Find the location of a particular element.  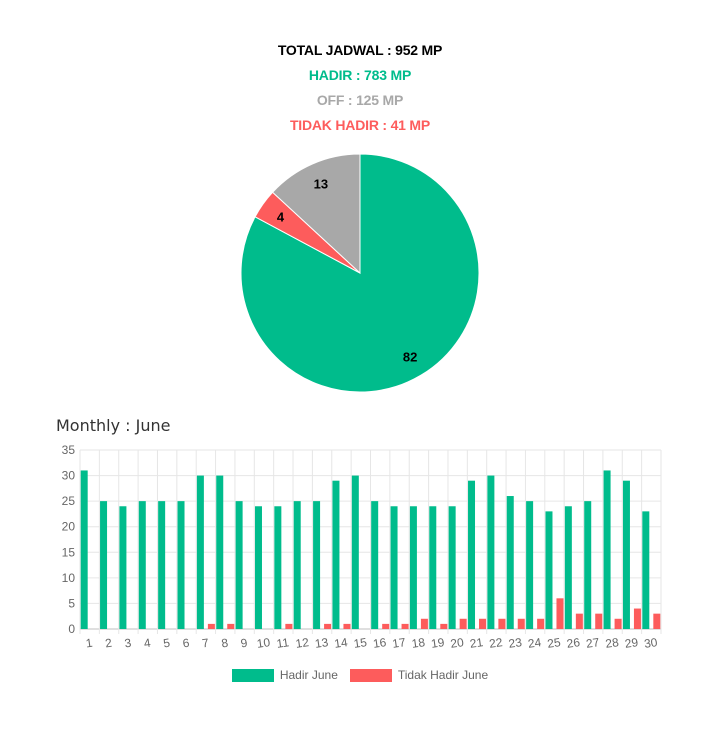

off-label: OFF : 125 MP is located at coordinates (360, 100).